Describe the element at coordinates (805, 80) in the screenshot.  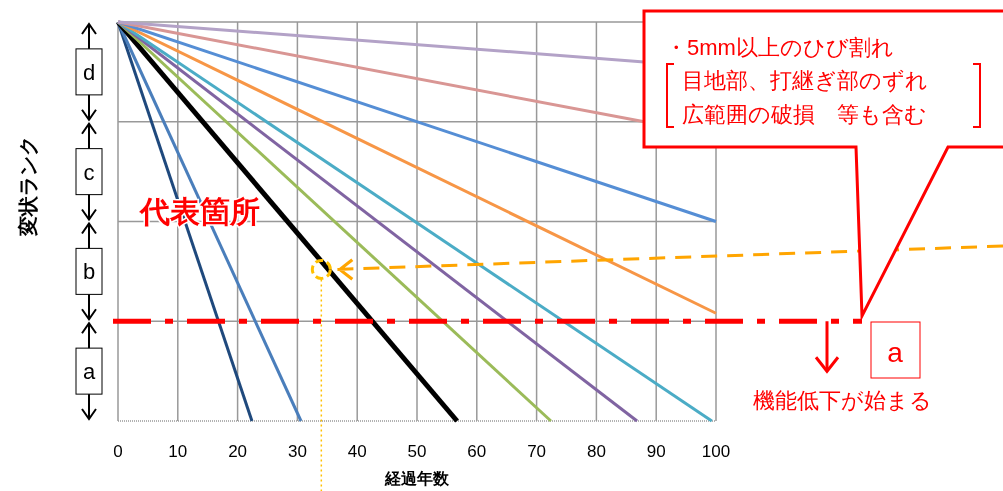
I see `annotation: 目地部、打継ぎ部のずれ` at that location.